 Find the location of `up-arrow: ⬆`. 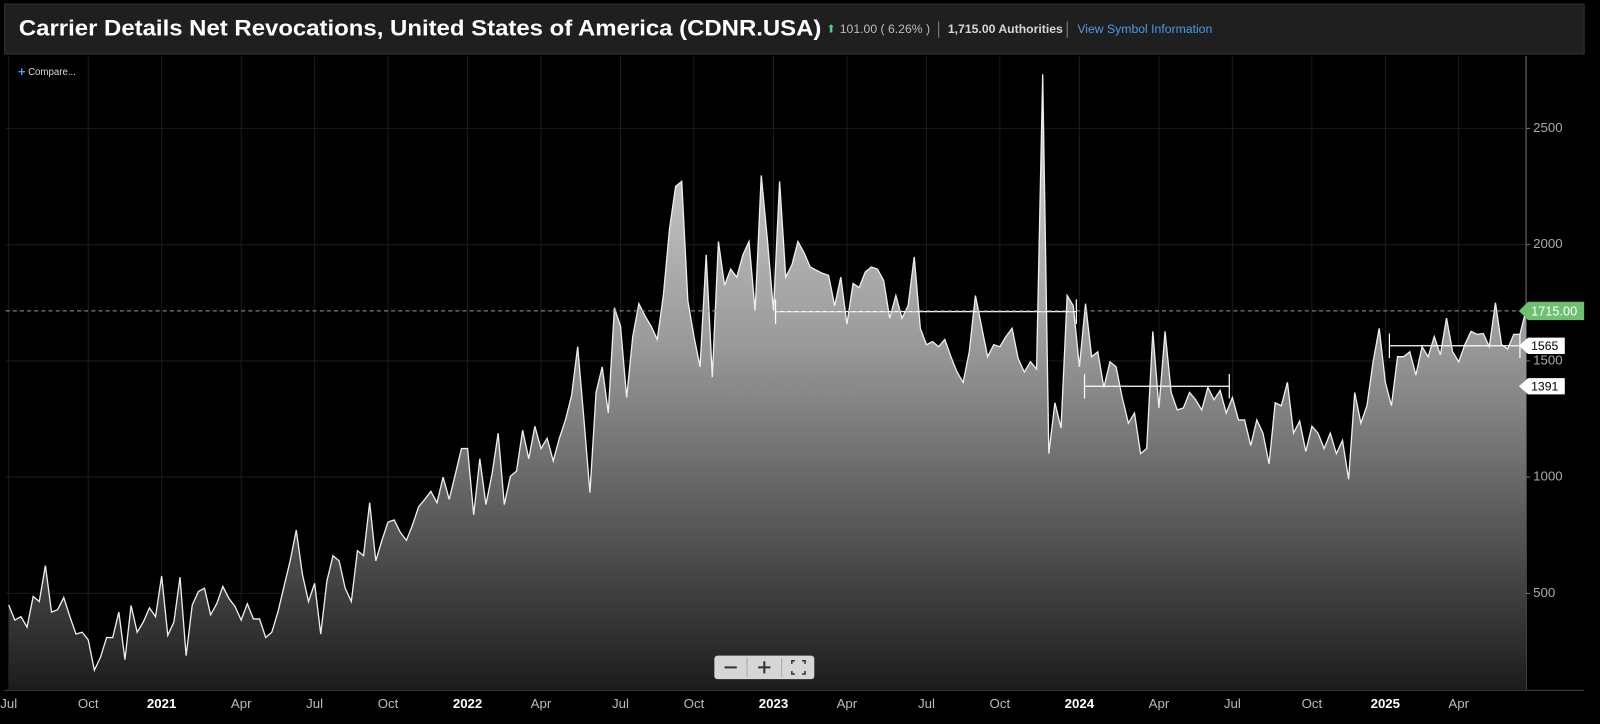

up-arrow: ⬆ is located at coordinates (831, 30).